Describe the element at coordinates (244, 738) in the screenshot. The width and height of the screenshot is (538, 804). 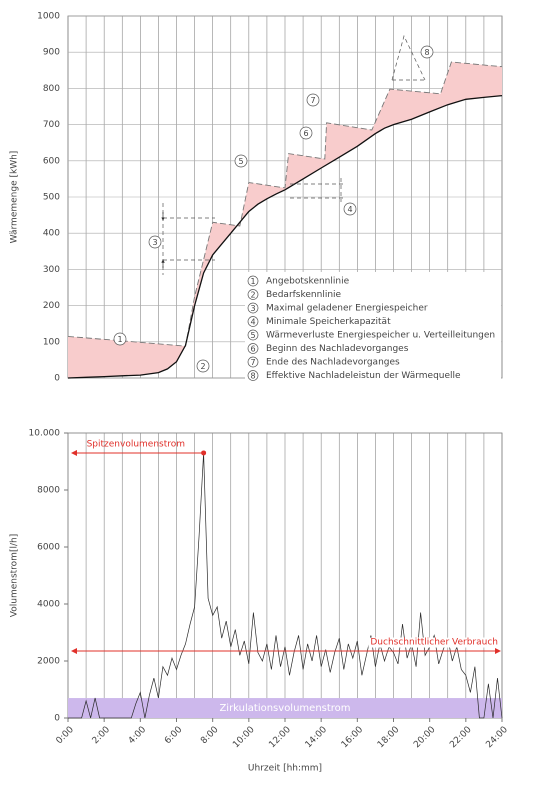
I see `x-tick-label: 10:00` at that location.